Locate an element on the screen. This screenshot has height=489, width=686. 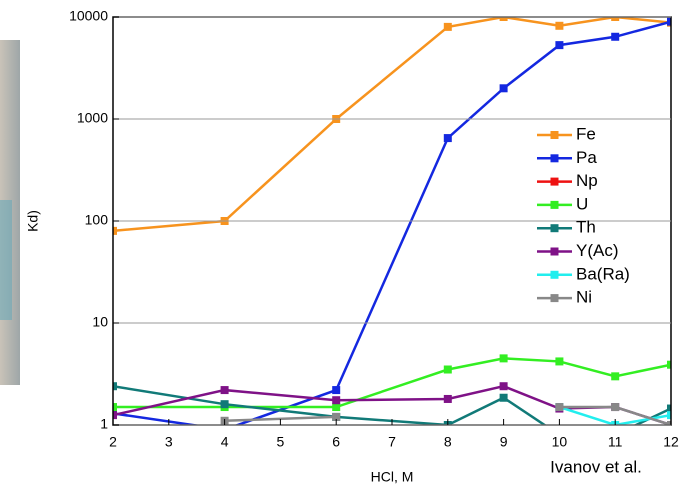
y-tick-label: 100 is located at coordinates (97, 220).